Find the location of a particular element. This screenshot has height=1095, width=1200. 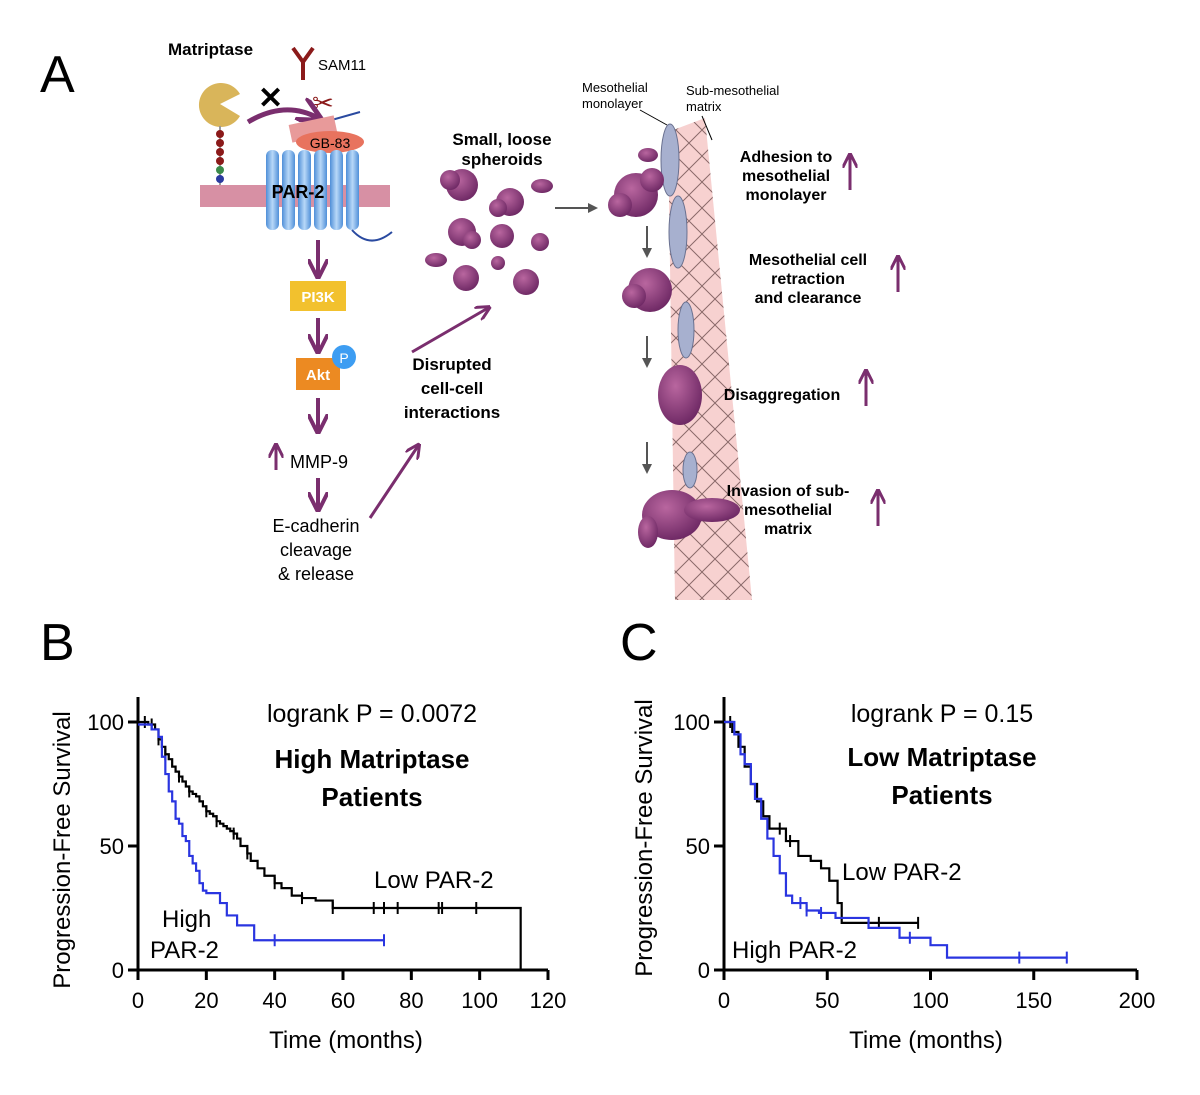

invasion-line-3: matrix is located at coordinates (788, 529).